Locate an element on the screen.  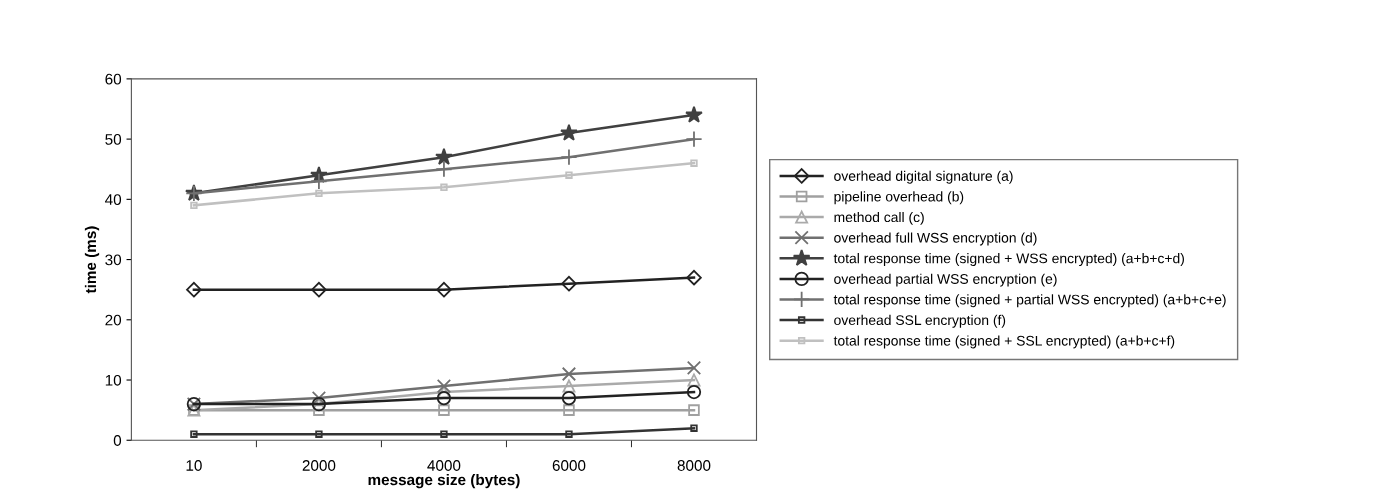
y-tick-label: 20 is located at coordinates (113, 320).